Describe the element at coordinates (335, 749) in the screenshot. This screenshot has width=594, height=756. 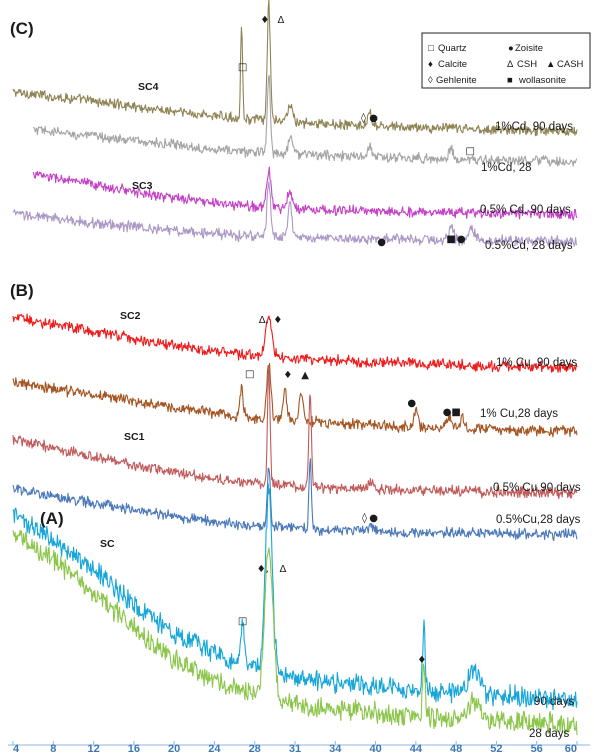
I see `x-tick-label: 34` at that location.